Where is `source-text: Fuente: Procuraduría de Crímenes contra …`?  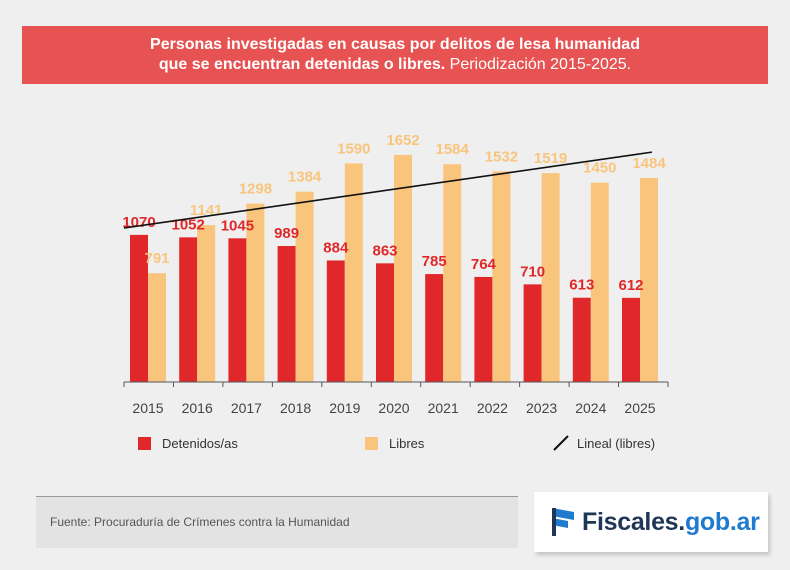
source-text: Fuente: Procuraduría de Crímenes contra … is located at coordinates (200, 522).